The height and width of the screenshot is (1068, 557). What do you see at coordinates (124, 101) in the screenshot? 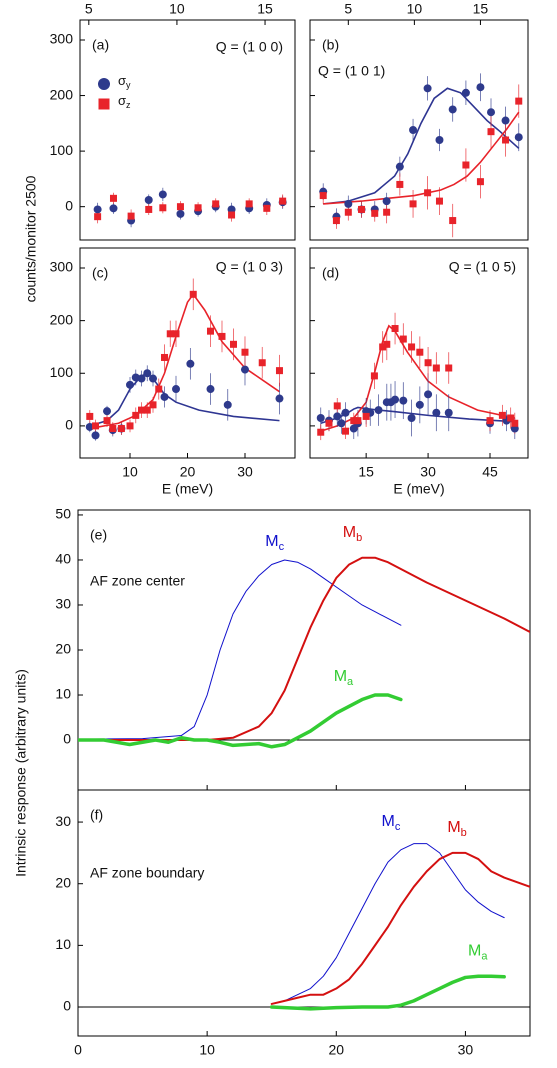
I see `legend-label: σz` at bounding box center [124, 101].